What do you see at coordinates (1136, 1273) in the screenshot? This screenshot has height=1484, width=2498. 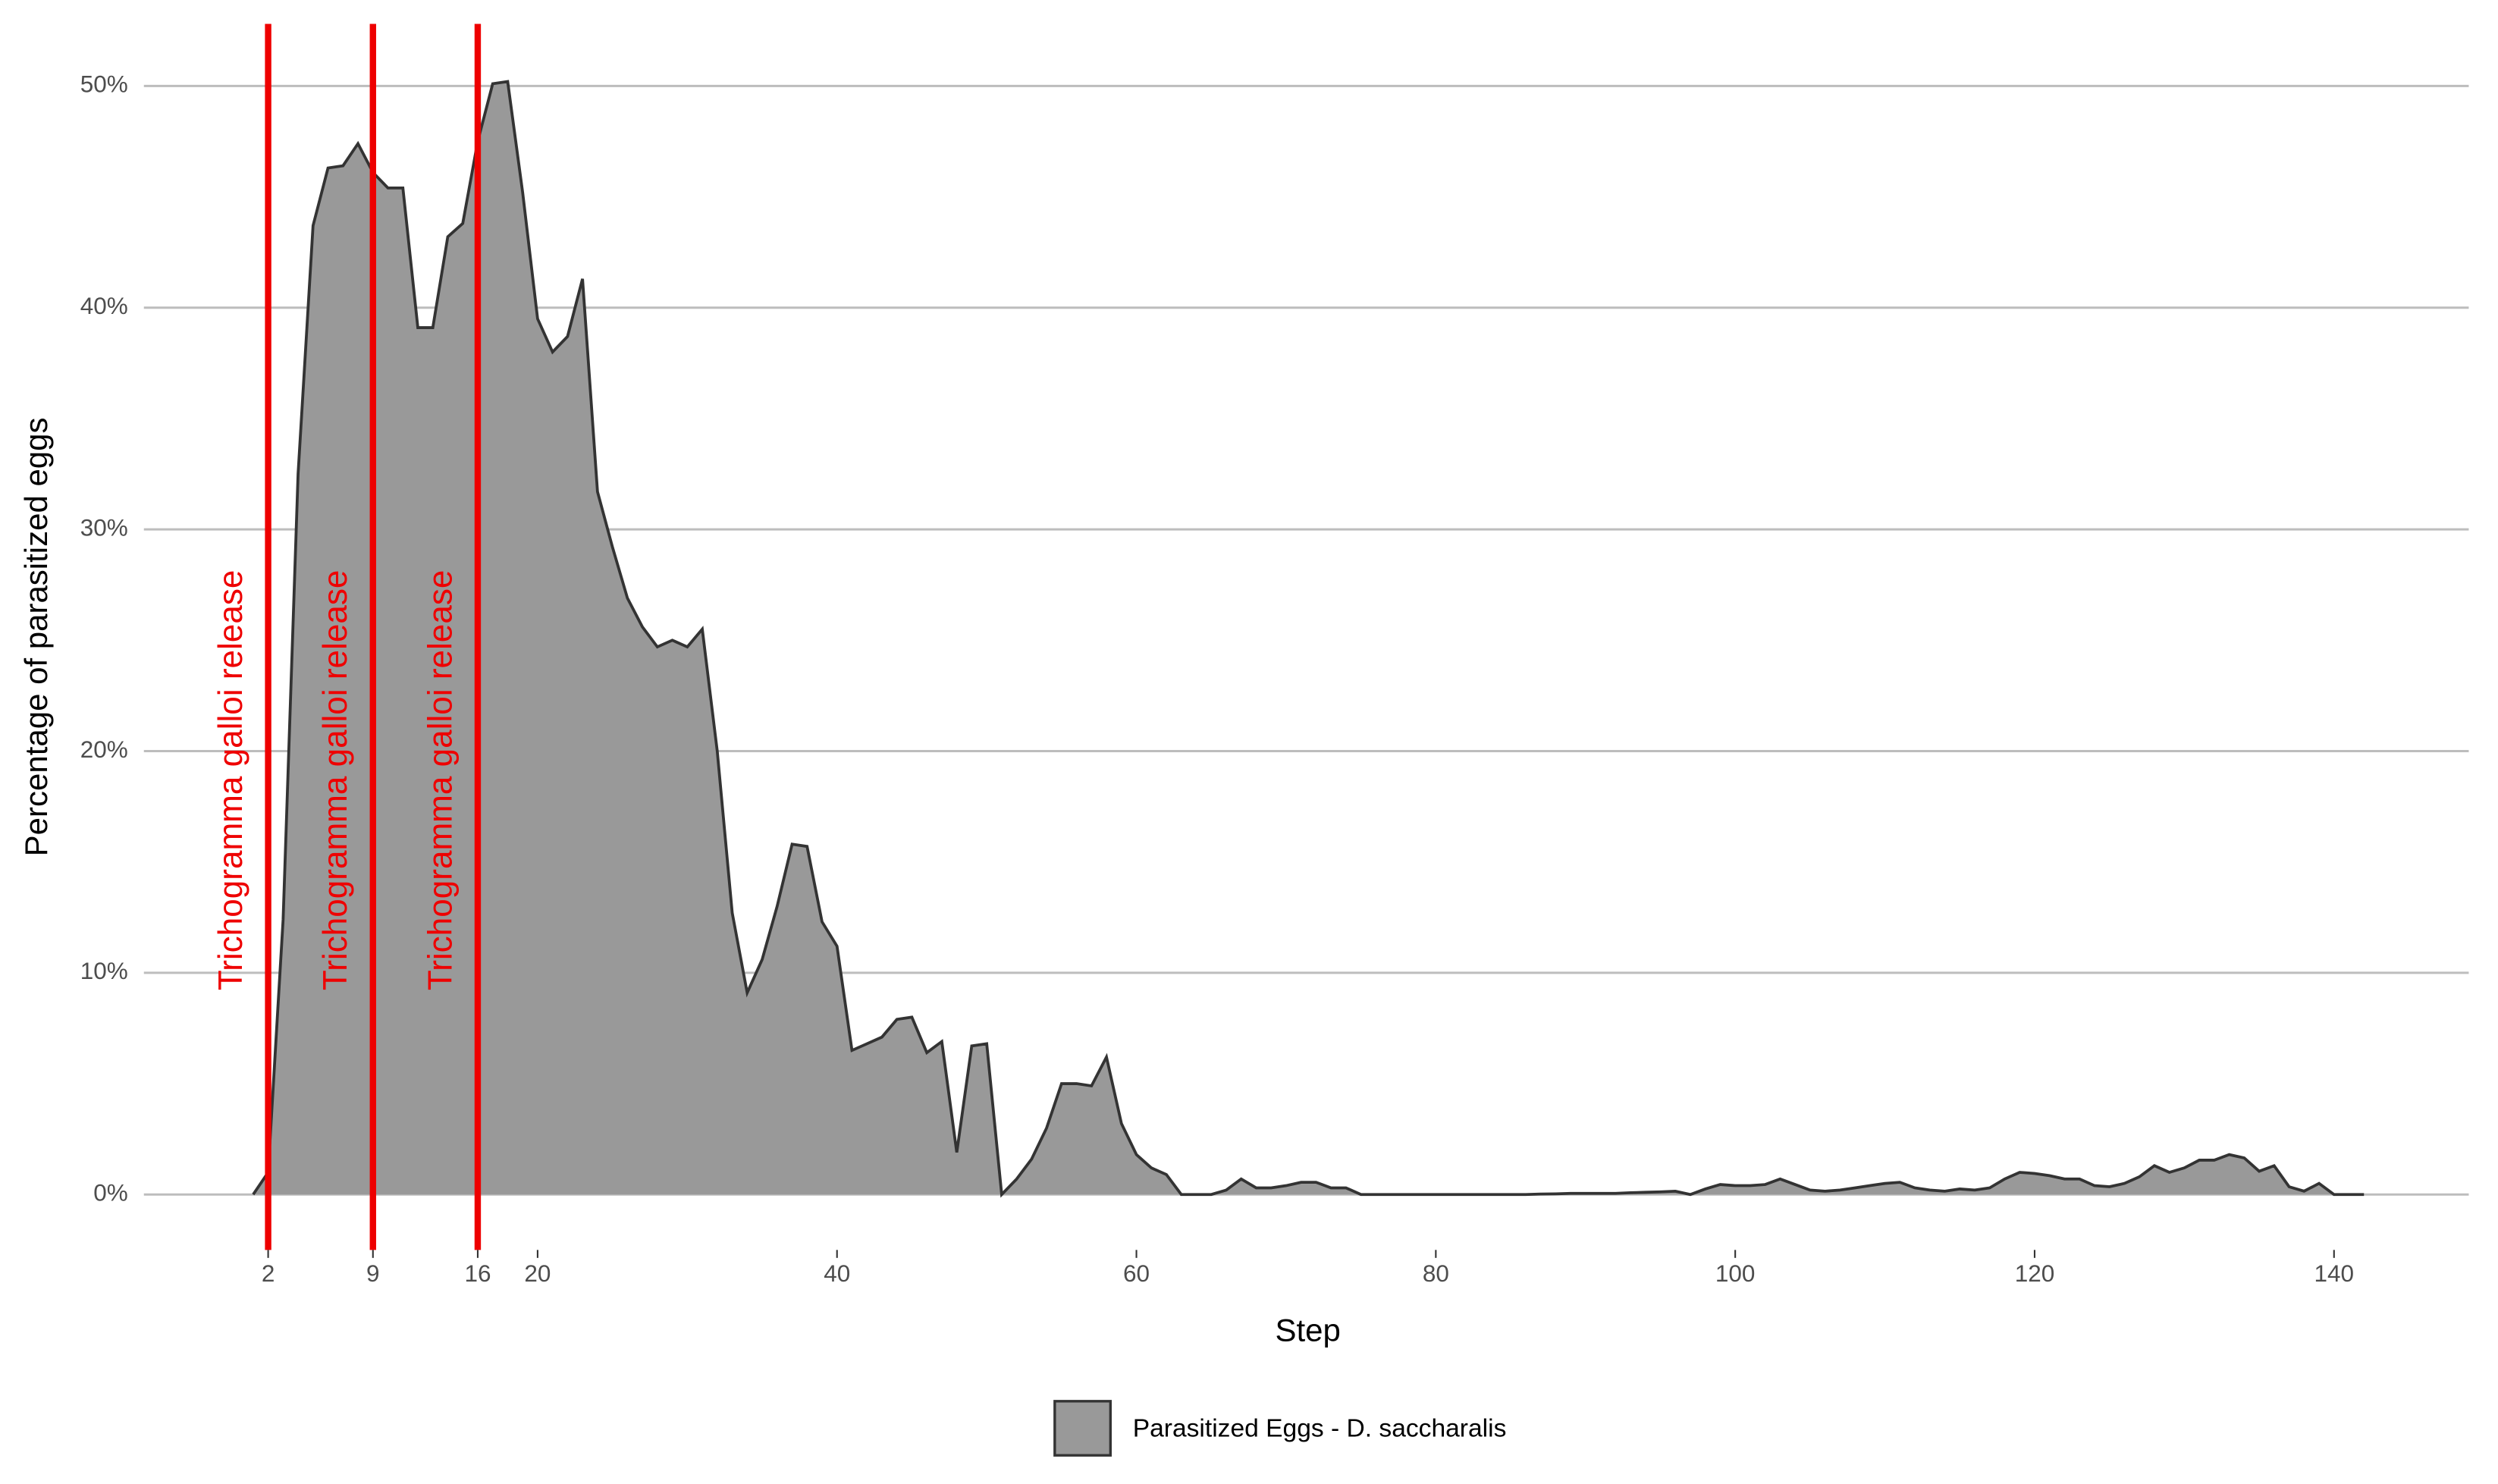 I see `x-tick-label: 60` at bounding box center [1136, 1273].